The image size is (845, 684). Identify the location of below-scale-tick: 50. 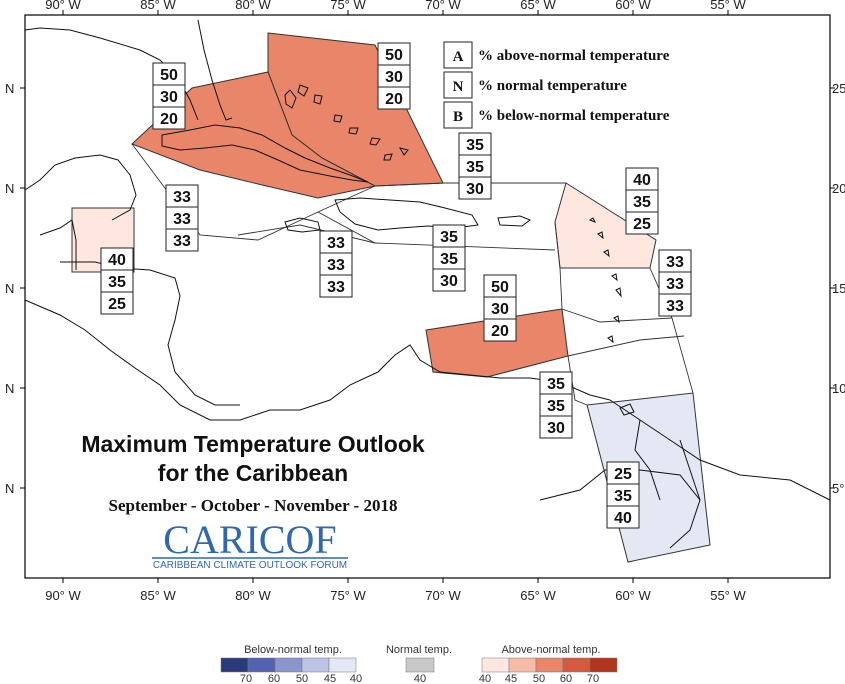
(302, 678).